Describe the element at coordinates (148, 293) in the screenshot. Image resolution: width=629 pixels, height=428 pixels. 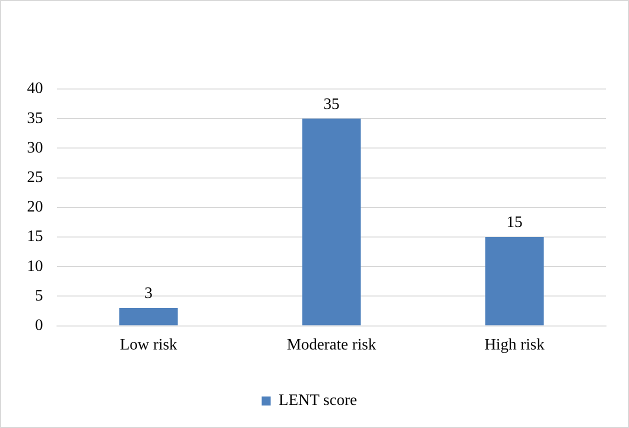
I see `data-label: 3` at that location.